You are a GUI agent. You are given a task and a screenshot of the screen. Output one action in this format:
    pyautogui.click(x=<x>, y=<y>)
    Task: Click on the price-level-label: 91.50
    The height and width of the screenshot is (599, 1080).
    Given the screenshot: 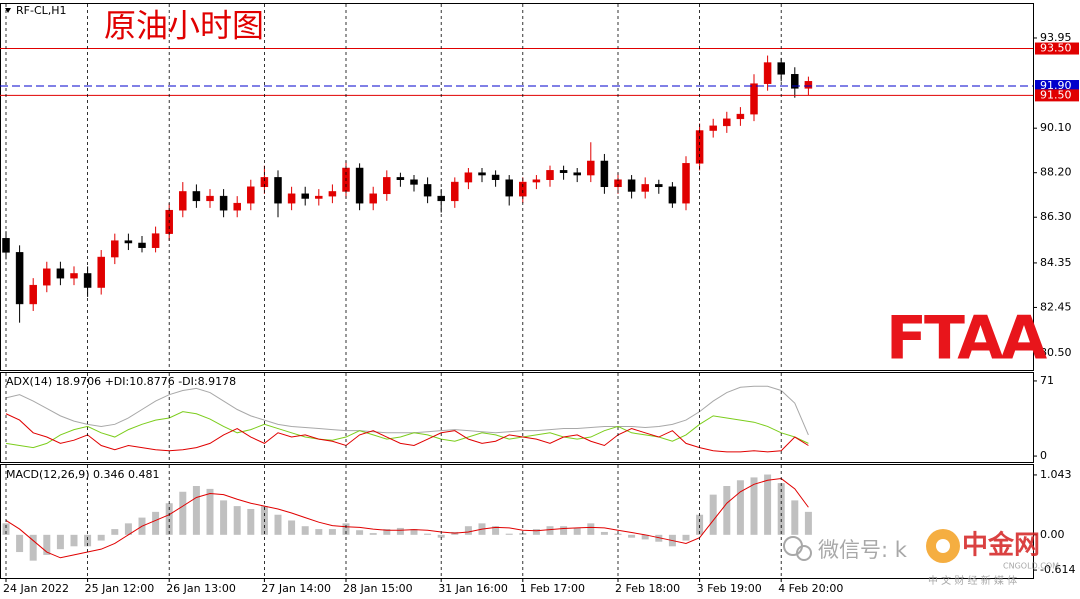 What is the action you would take?
    pyautogui.click(x=1056, y=94)
    